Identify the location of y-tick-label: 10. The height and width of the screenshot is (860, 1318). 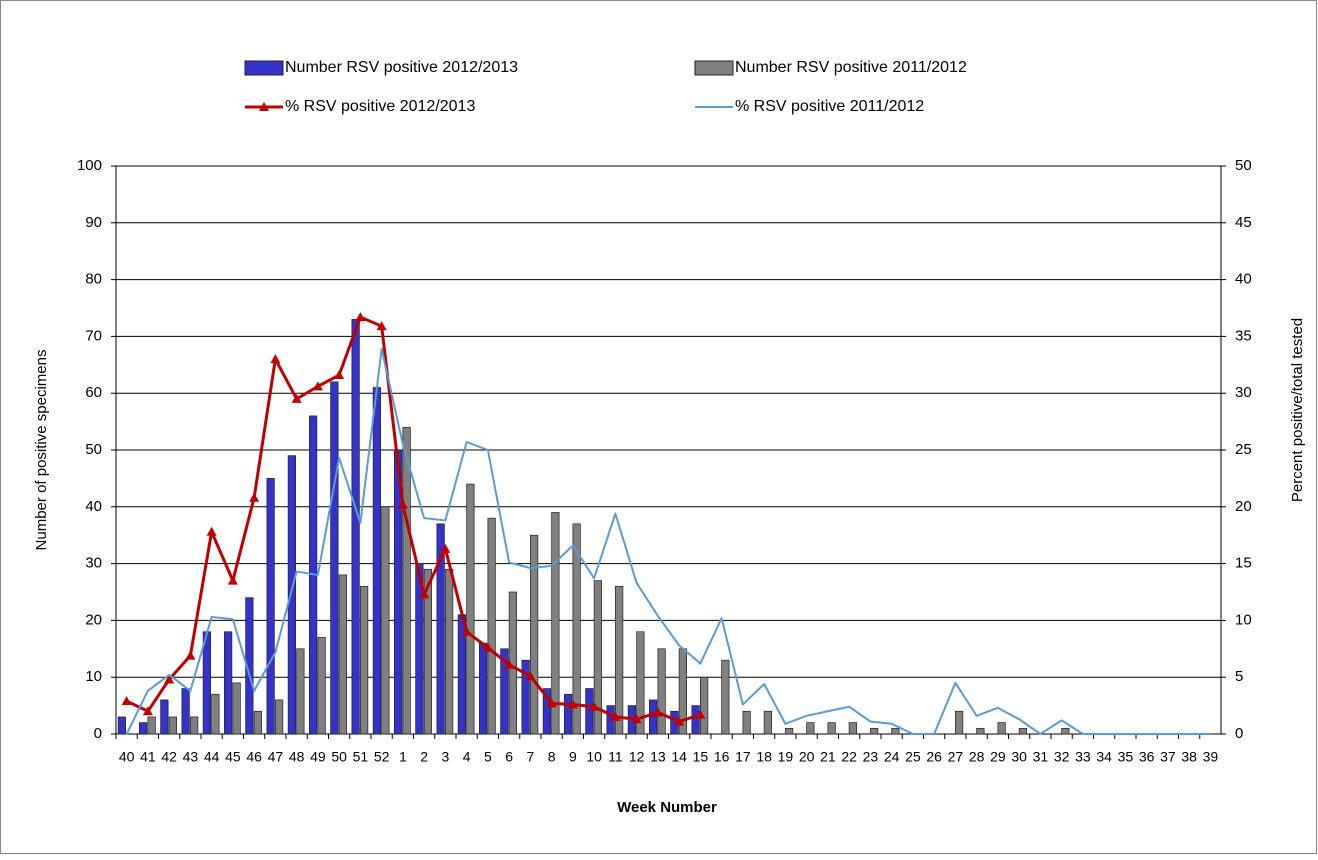
(93, 676).